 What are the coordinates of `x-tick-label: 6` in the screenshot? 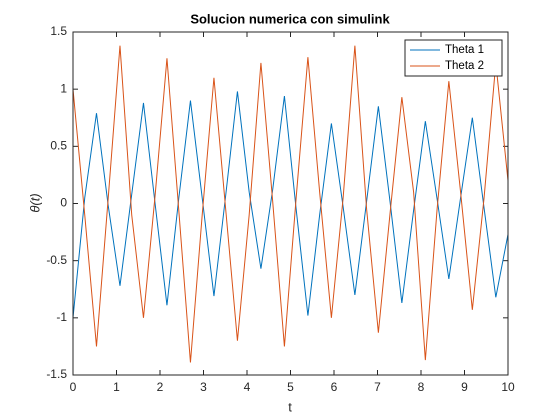 It's located at (334, 387).